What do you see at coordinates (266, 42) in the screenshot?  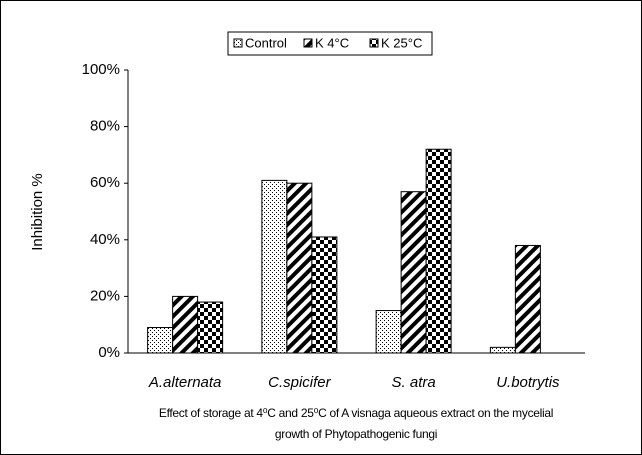 I see `legend-label: Control` at bounding box center [266, 42].